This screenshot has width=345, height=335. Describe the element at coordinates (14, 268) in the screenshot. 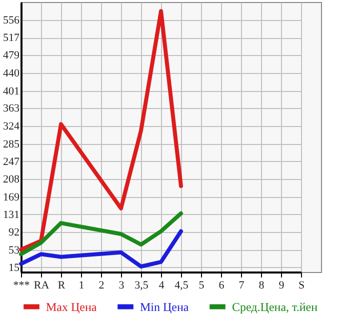

I see `y-tick-label: 15` at that location.